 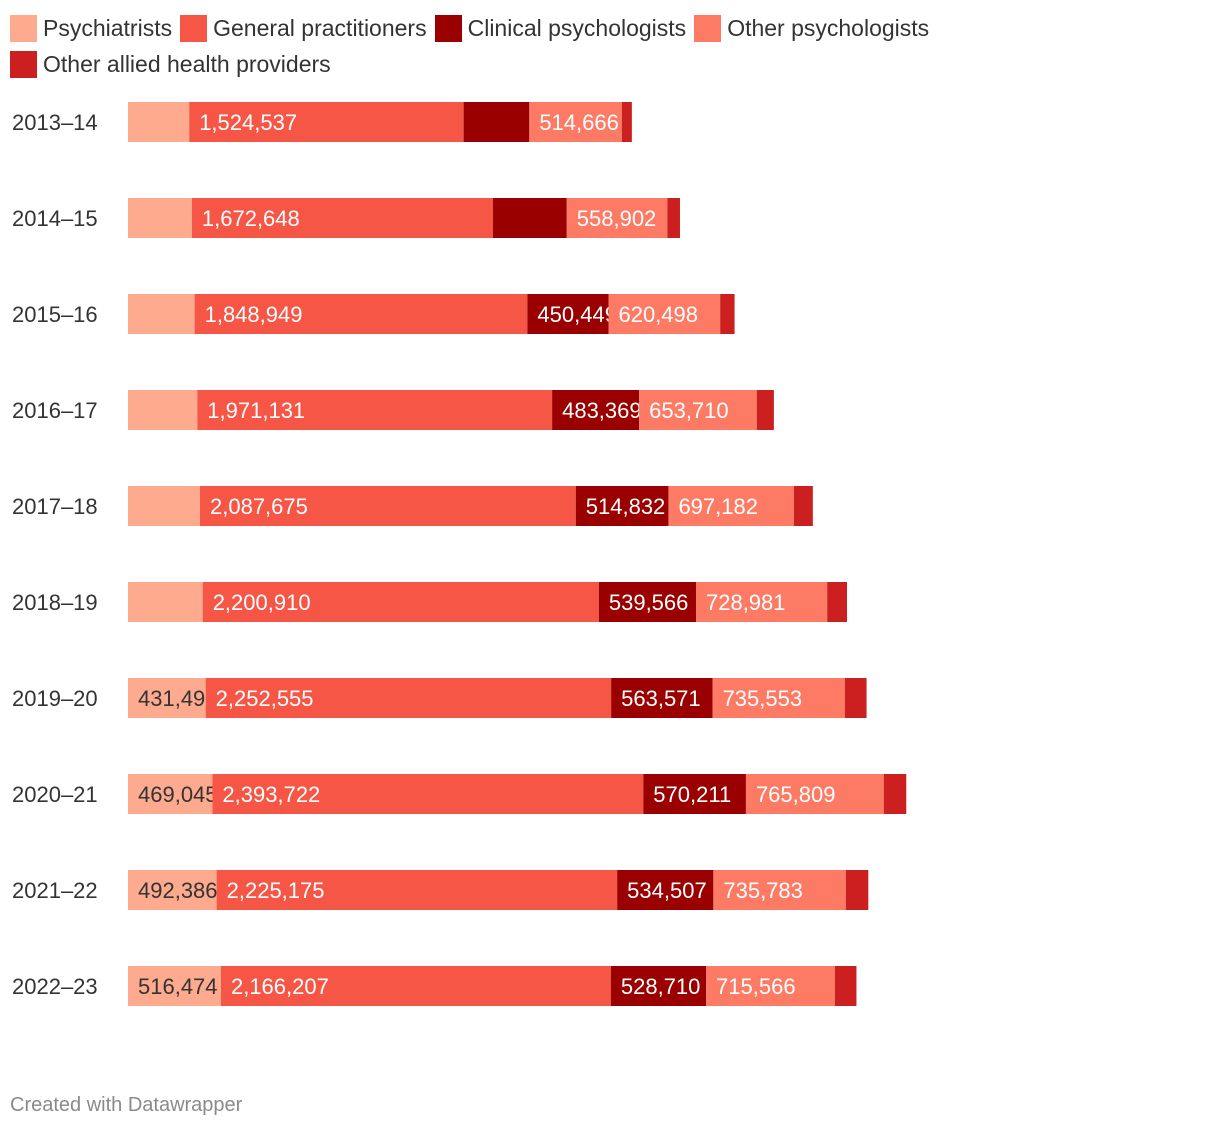 I want to click on data-label: 1,524,537, so click(x=248, y=122).